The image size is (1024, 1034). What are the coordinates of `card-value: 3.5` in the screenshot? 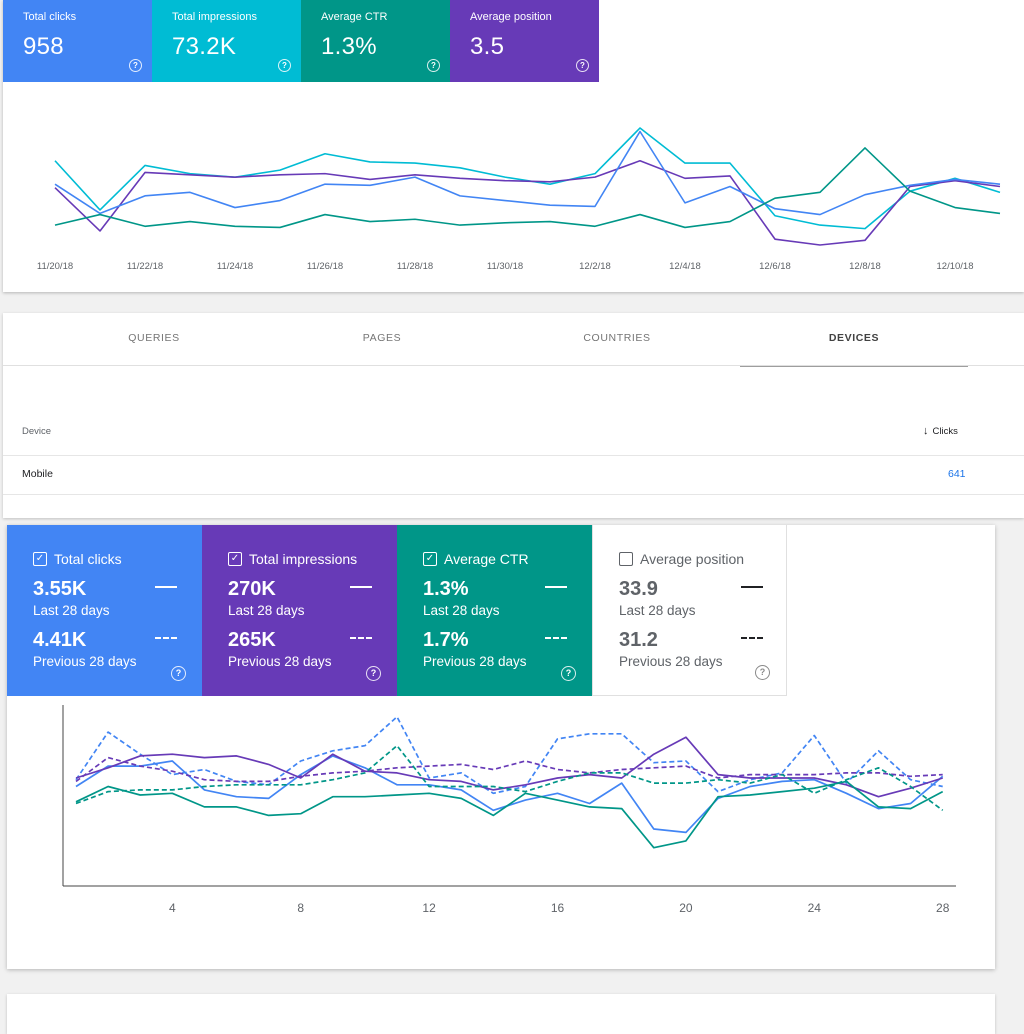 It's located at (487, 46).